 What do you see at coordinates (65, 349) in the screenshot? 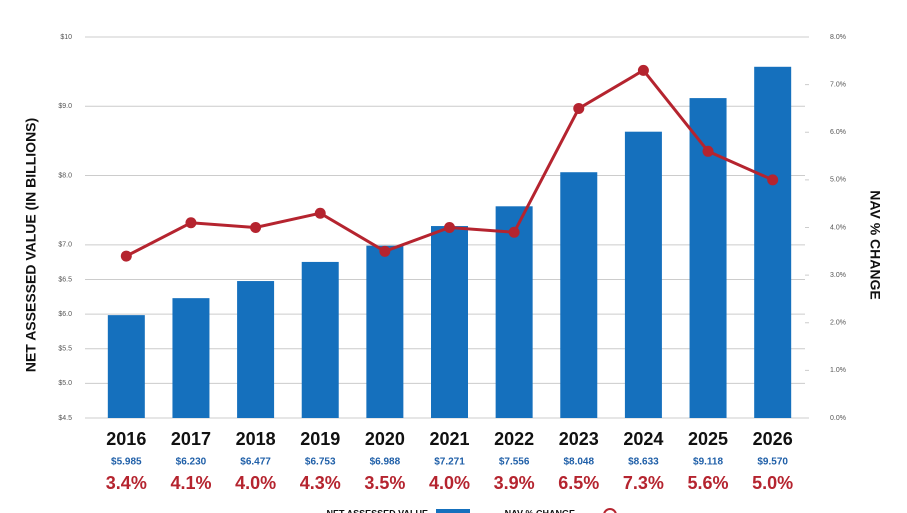
I see `y-tick-label: $5.5` at bounding box center [65, 349].